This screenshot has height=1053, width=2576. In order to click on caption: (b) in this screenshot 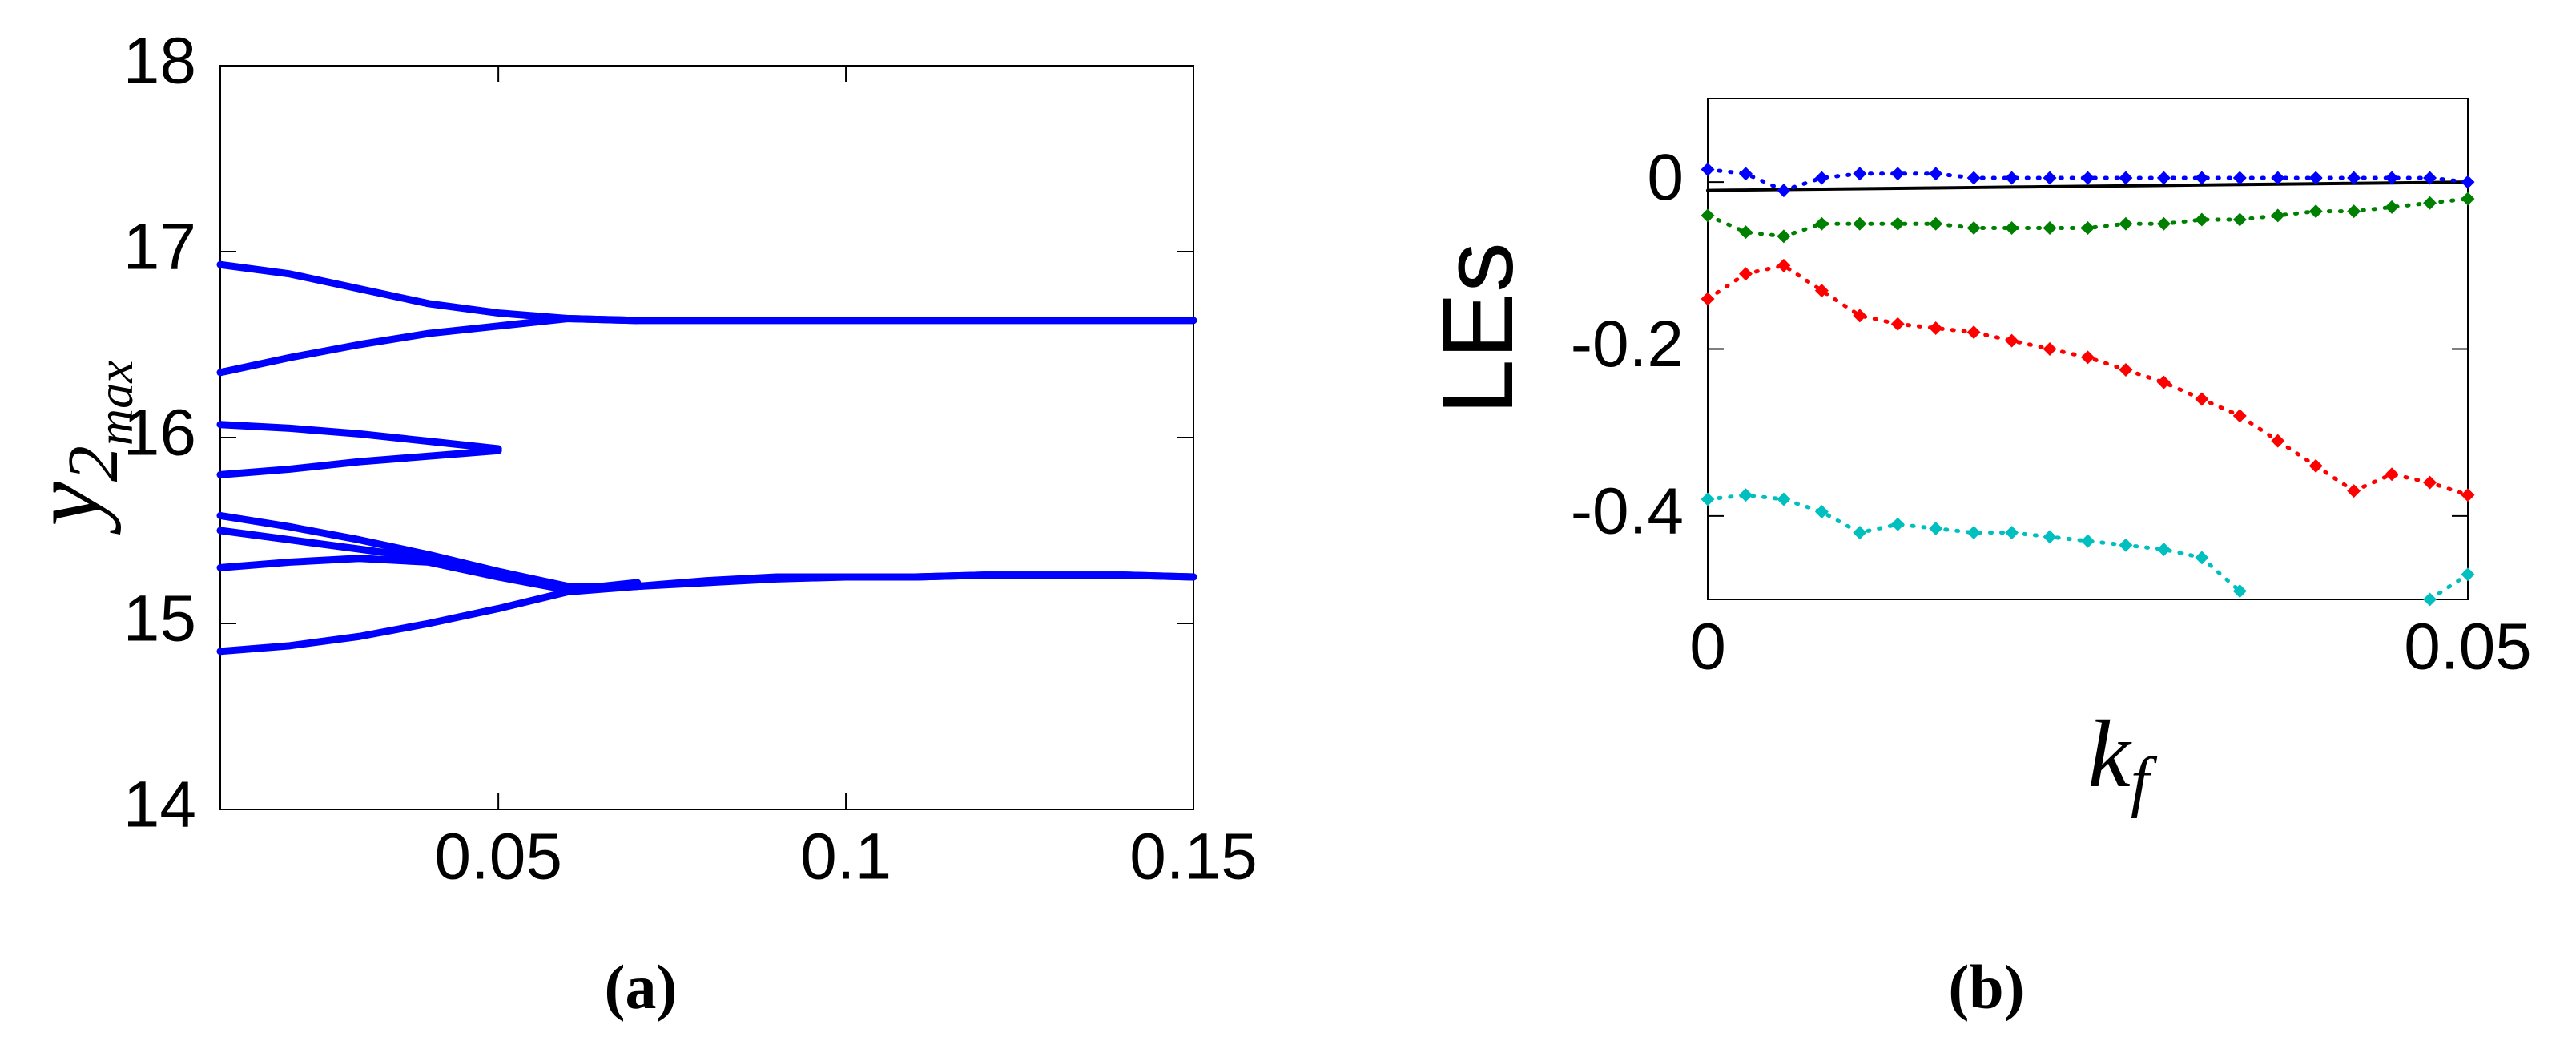, I will do `click(1986, 987)`.